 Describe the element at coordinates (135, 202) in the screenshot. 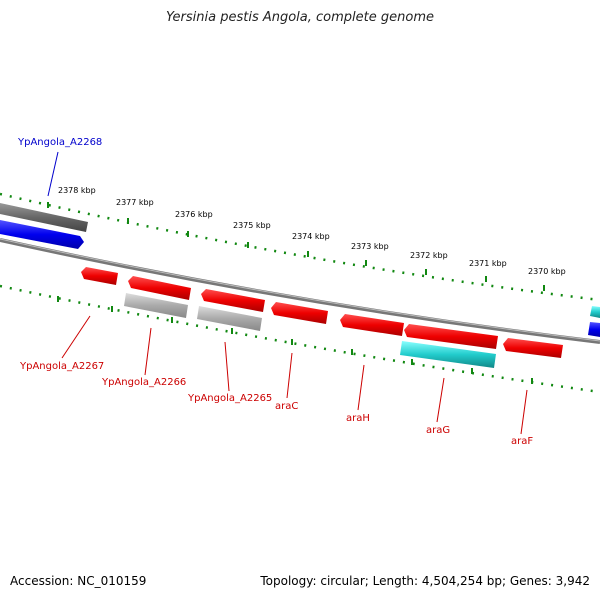

I see `tick-label: 2377 kbp` at that location.